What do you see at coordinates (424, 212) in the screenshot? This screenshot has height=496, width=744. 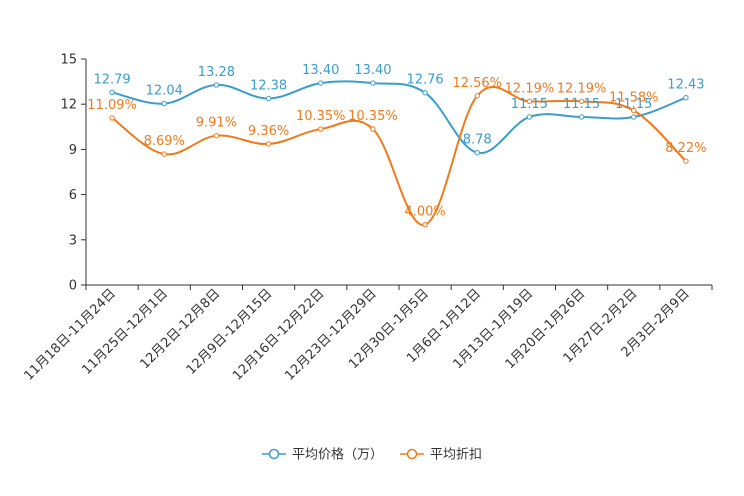 I see `data-label-1-6: 4.00%` at bounding box center [424, 212].